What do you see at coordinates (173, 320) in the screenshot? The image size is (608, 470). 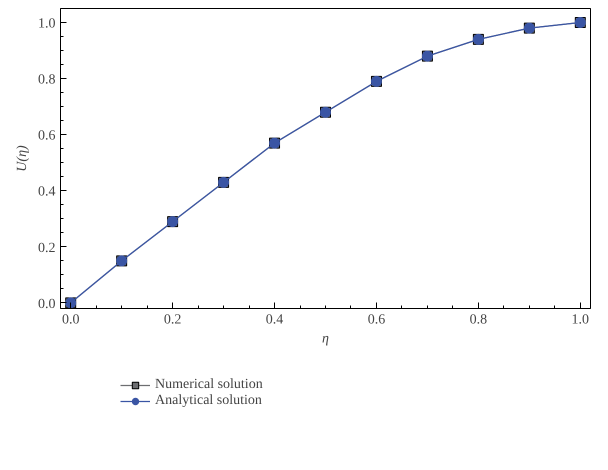 I see `x-tick-label: 0.2` at bounding box center [173, 320].